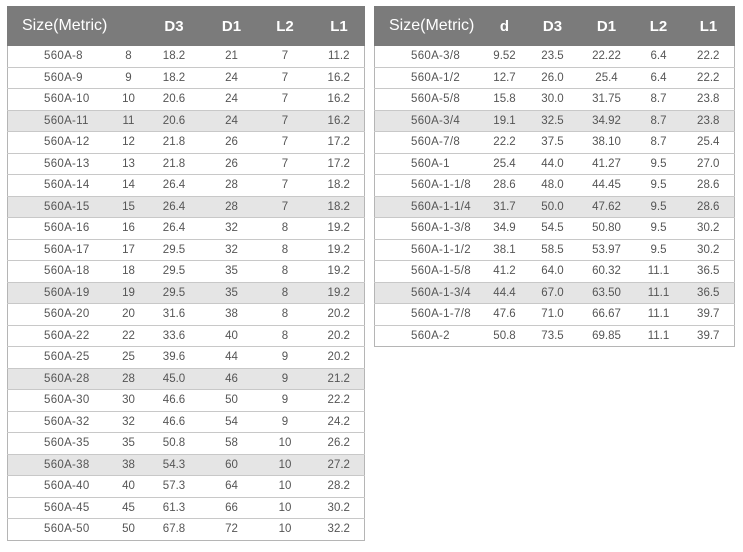 Image resolution: width=743 pixels, height=552 pixels. Describe the element at coordinates (61, 249) in the screenshot. I see `size-cell: 560A-17` at that location.